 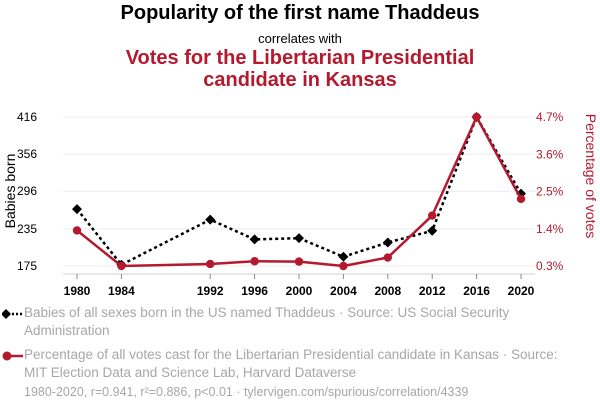 I want to click on chart-subtitle: correlates with, so click(x=300, y=38).